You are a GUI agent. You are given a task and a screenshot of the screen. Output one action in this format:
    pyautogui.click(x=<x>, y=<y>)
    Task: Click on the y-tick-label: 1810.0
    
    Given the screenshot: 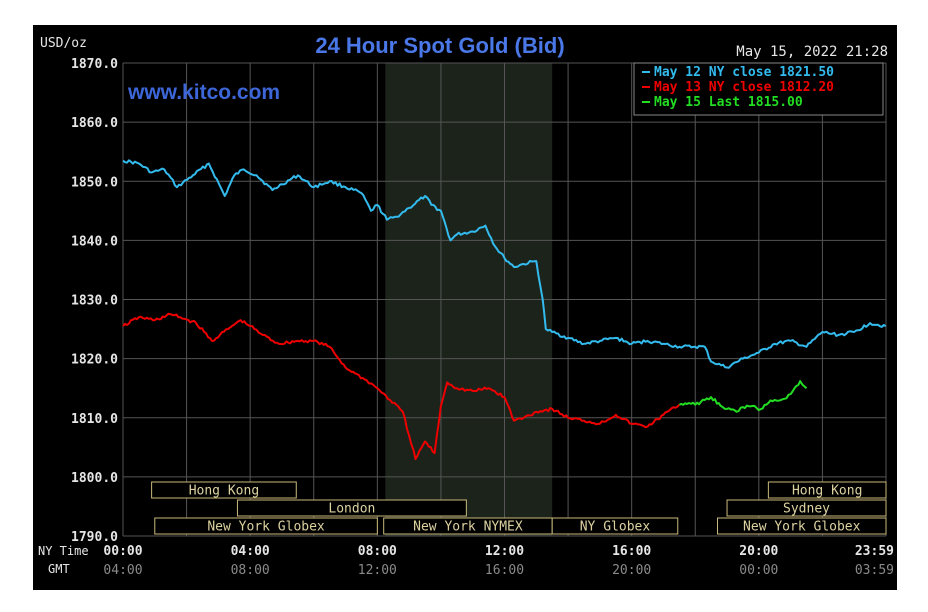 What is the action you would take?
    pyautogui.click(x=94, y=419)
    